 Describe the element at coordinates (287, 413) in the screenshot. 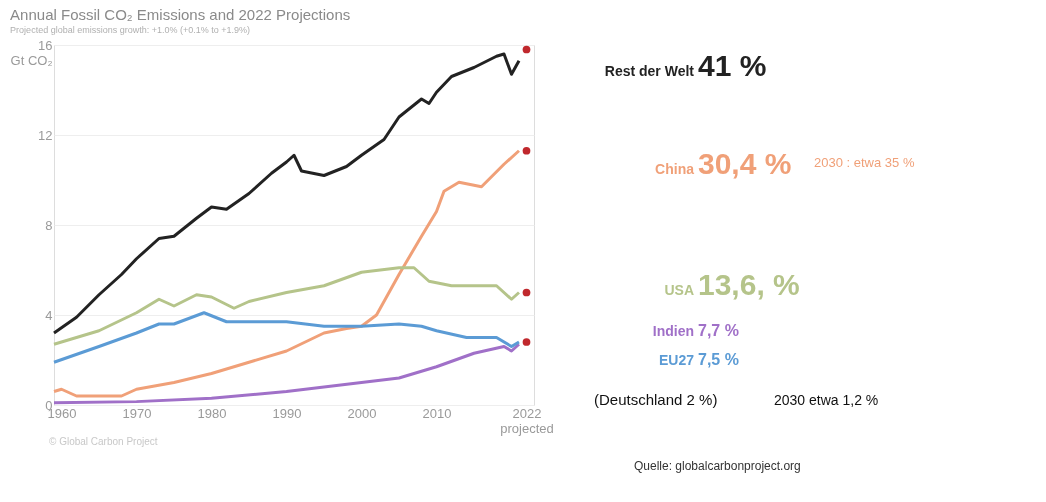

I see `x-tick-label: 1990` at that location.